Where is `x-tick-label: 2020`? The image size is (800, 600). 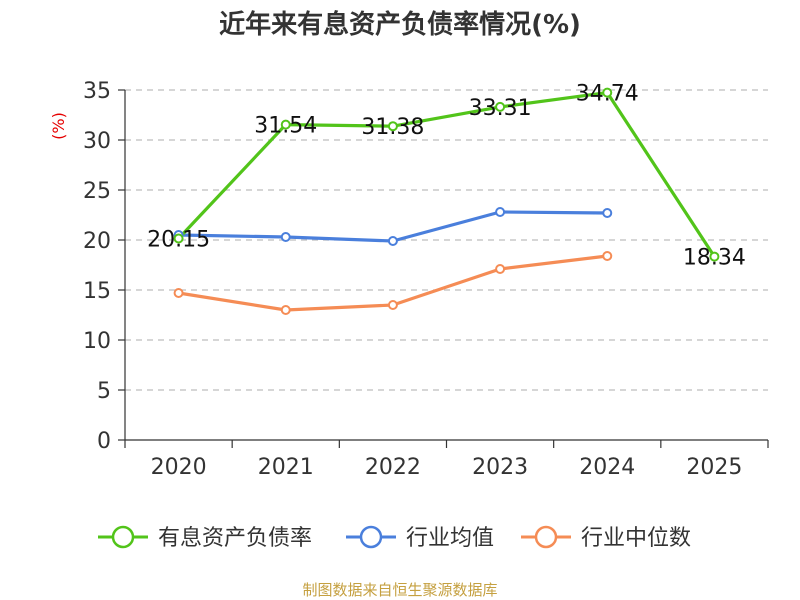 x-tick-label: 2020 is located at coordinates (179, 467).